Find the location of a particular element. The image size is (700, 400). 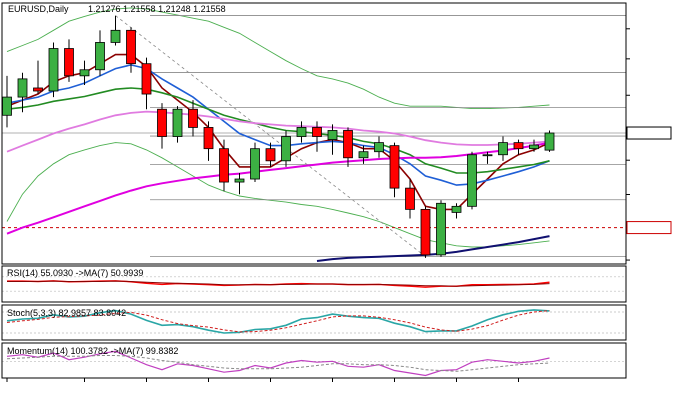

chart-ohlc-readout: 1.21276 1.21558 1.21248 1.21558 is located at coordinates (157, 9).